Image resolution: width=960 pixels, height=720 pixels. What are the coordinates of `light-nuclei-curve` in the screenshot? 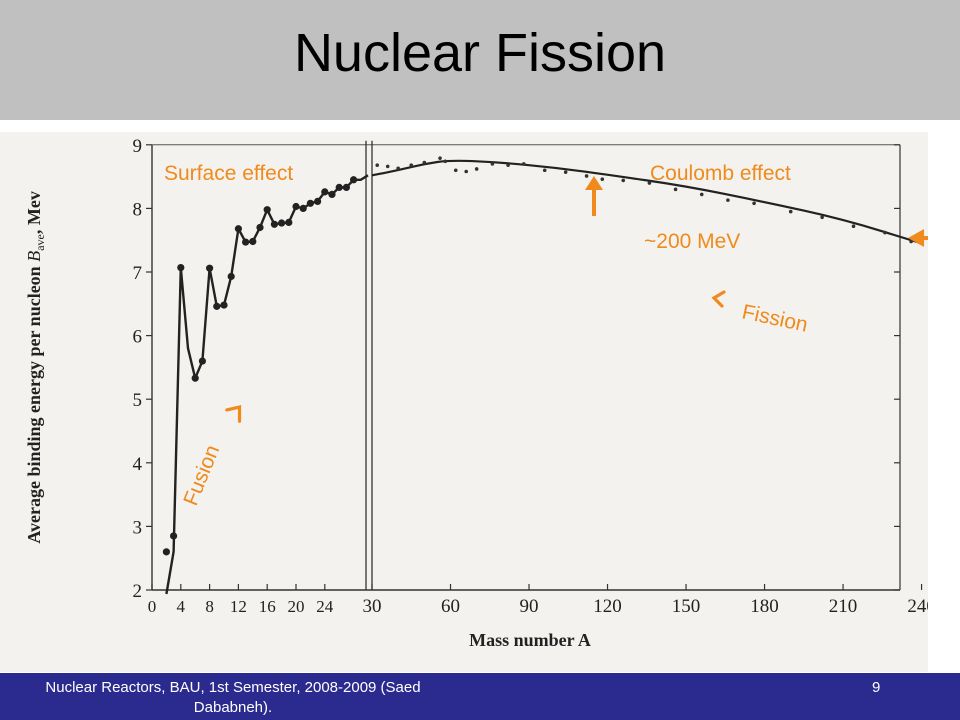 It's located at (267, 384).